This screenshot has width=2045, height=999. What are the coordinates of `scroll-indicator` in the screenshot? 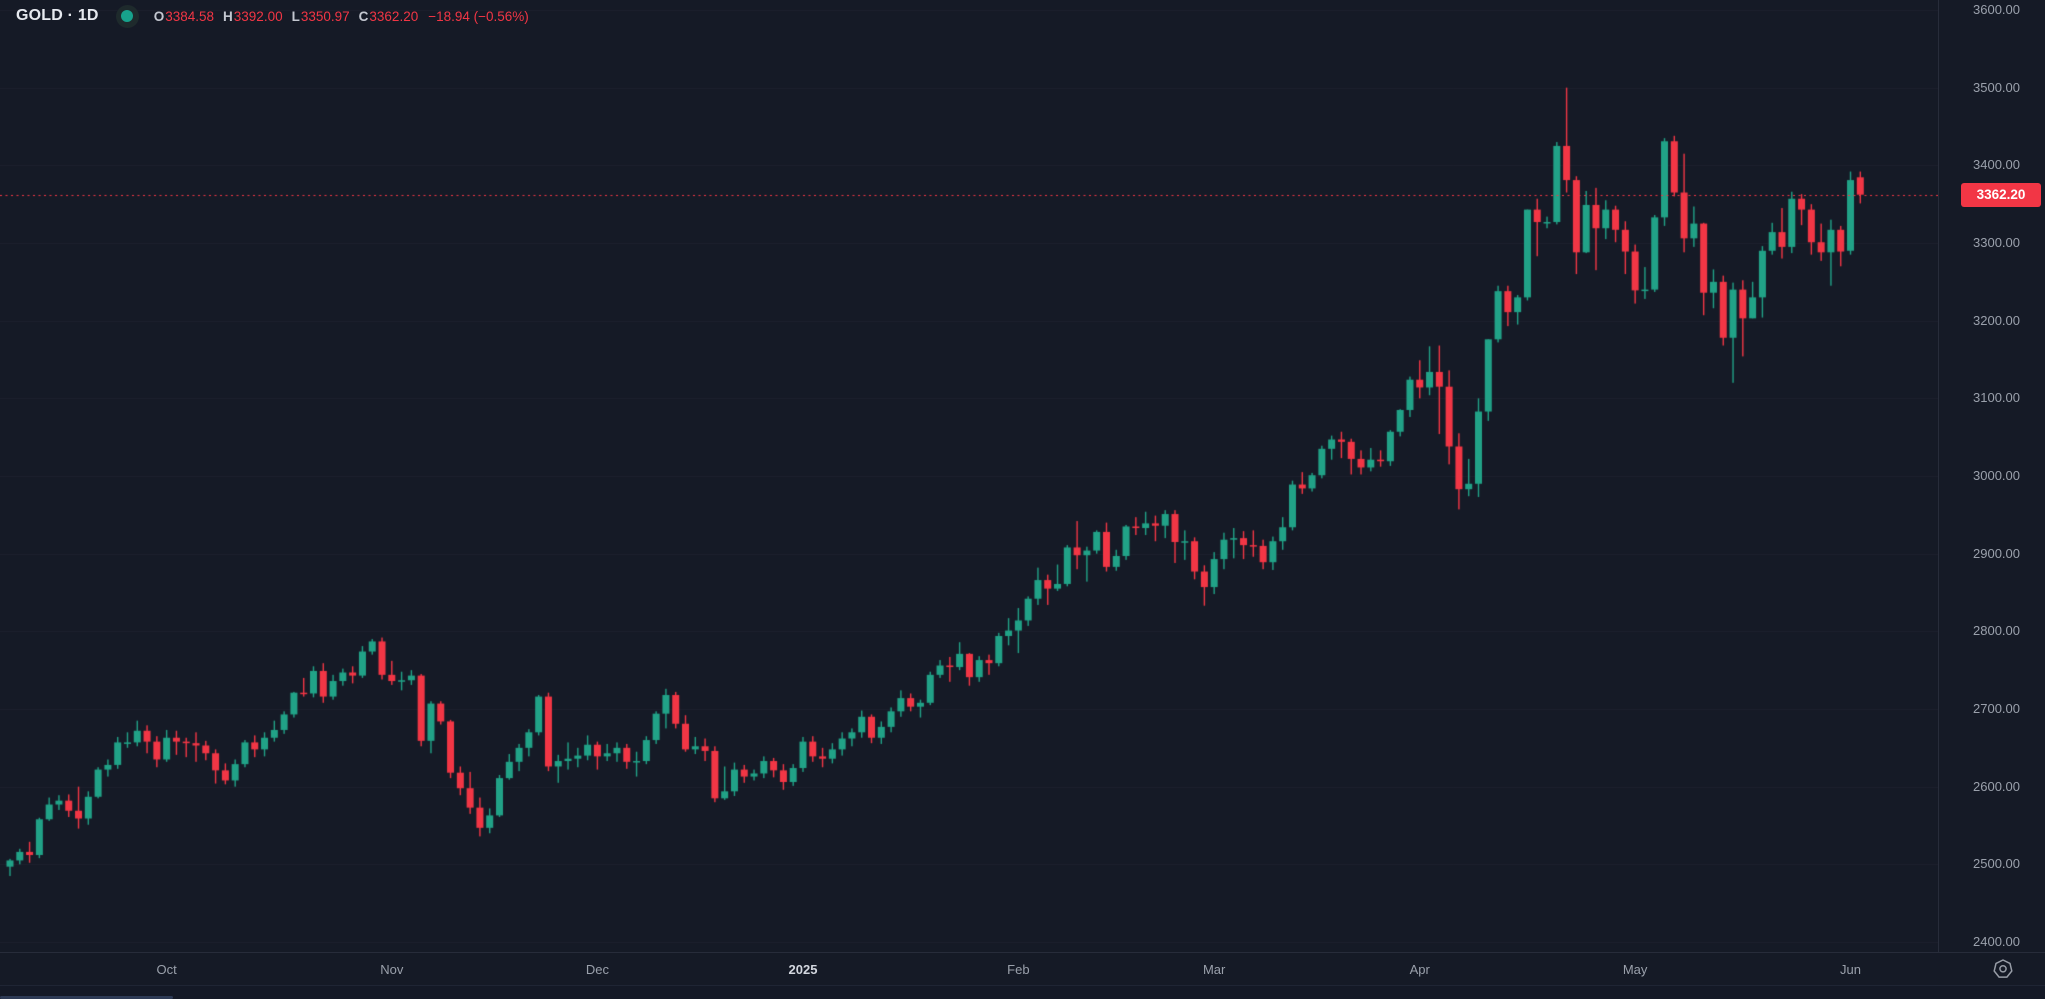 It's located at (86, 997).